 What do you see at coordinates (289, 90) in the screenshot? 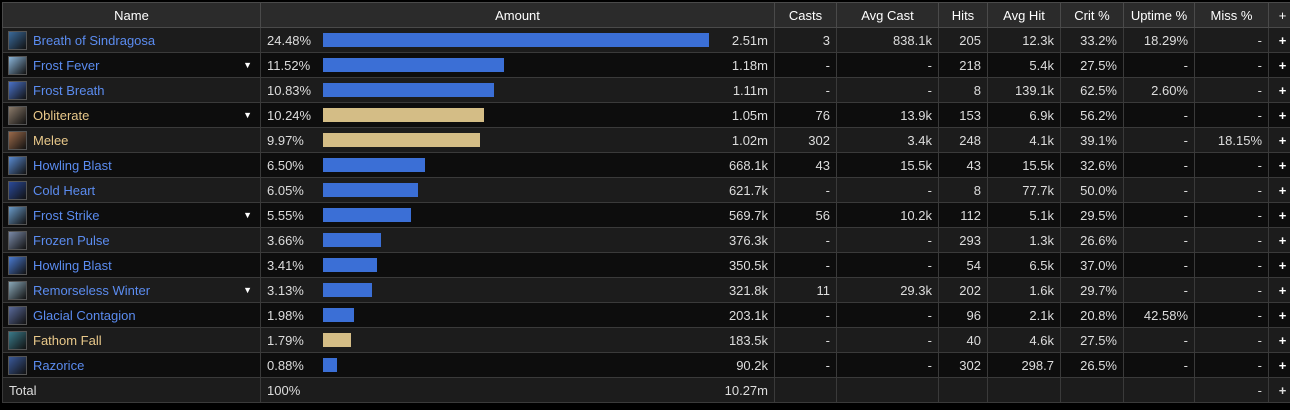
I see `amount-percent: 10.83%` at bounding box center [289, 90].